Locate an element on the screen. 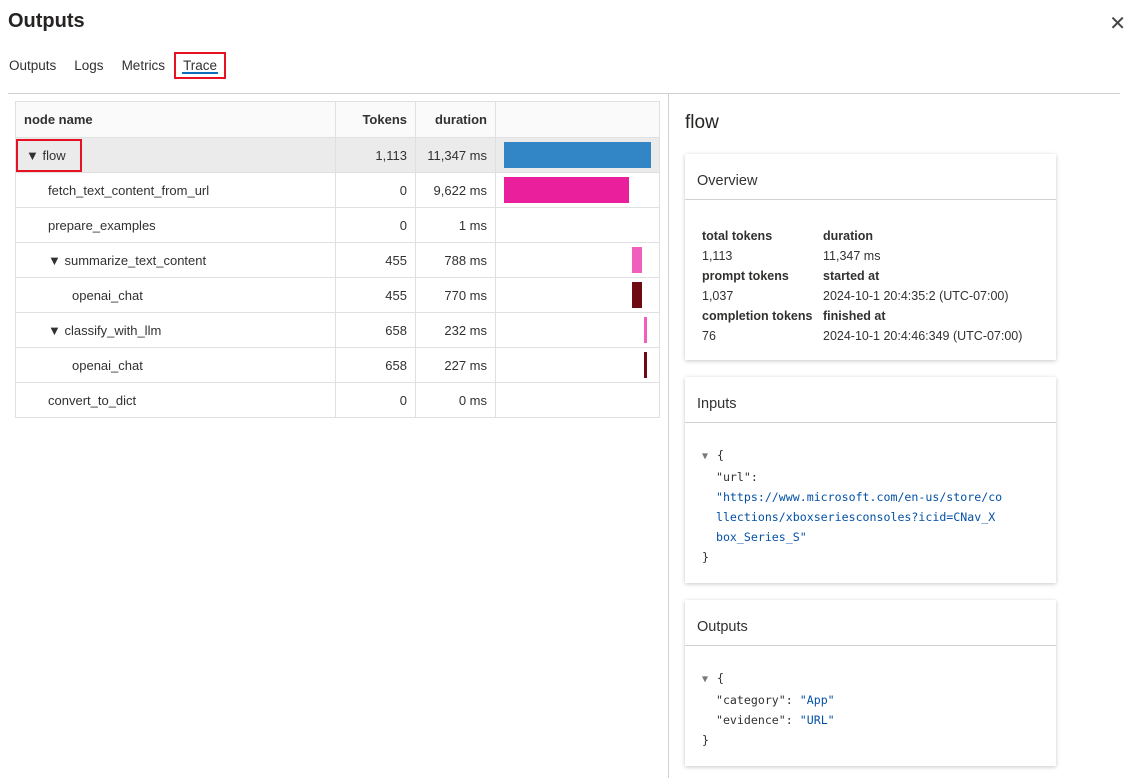  duration-cell: 788 ms is located at coordinates (455, 260).